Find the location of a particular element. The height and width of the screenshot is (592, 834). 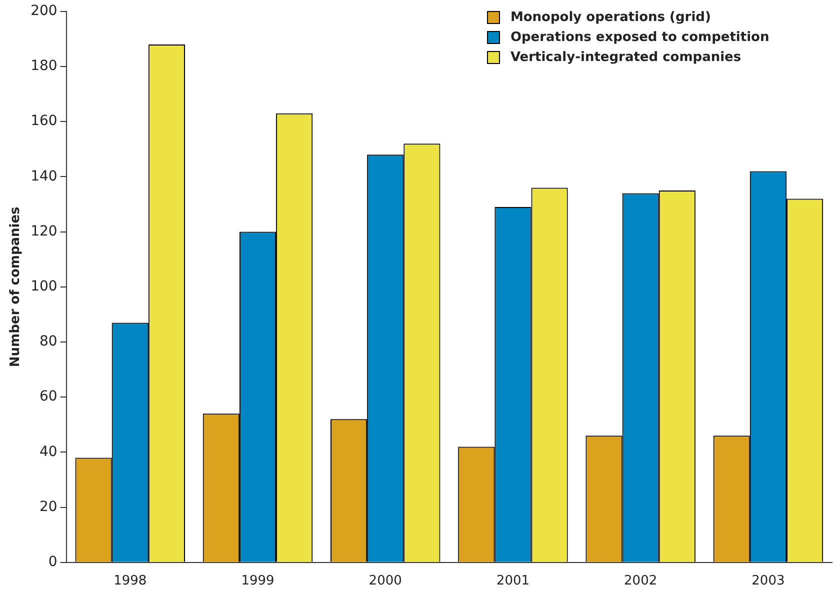

y-tick-label: 20 is located at coordinates (48, 506).